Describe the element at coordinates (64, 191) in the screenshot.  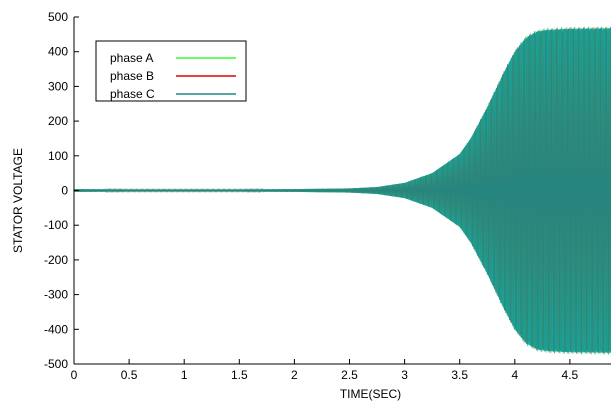
I see `y-tick-label: 0` at that location.